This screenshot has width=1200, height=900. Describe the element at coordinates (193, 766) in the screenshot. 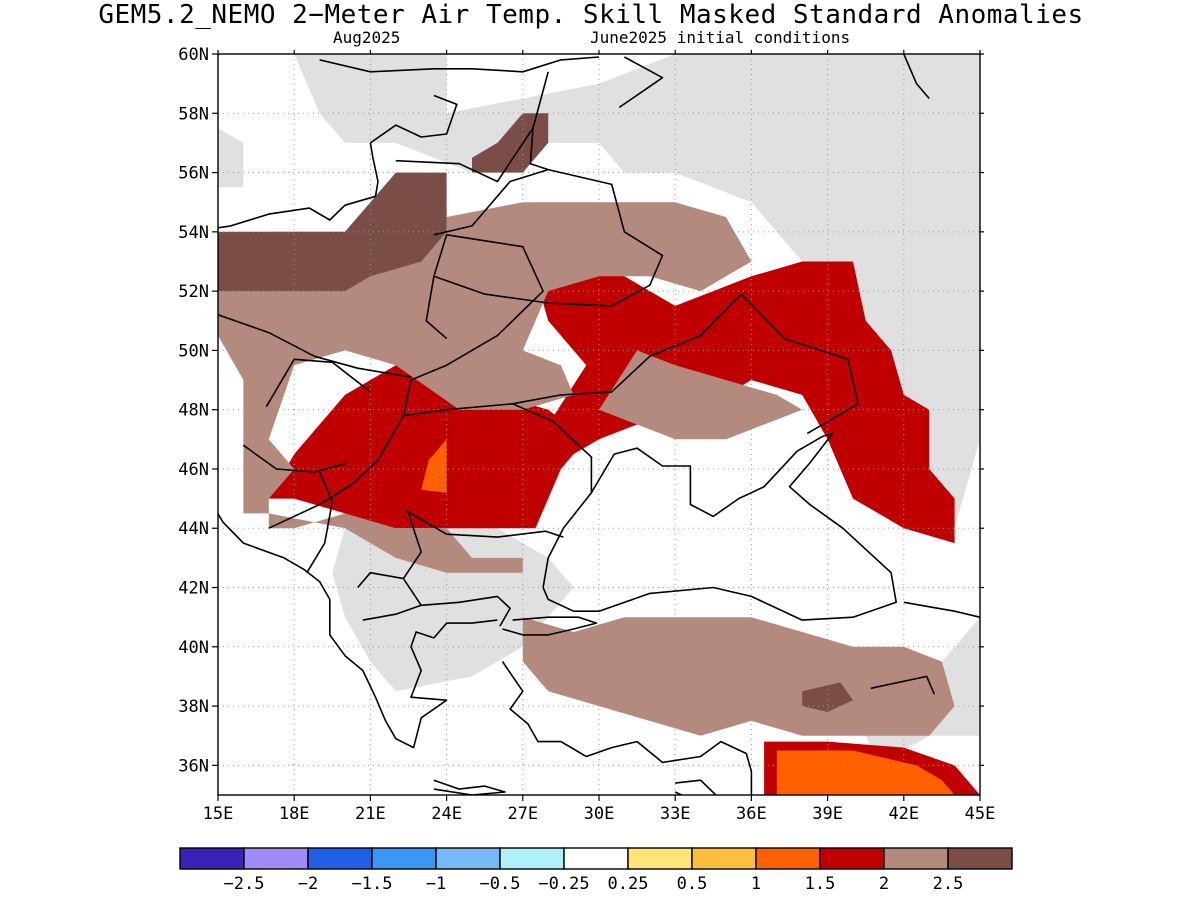

I see `lat-tick-label: 36N` at that location.